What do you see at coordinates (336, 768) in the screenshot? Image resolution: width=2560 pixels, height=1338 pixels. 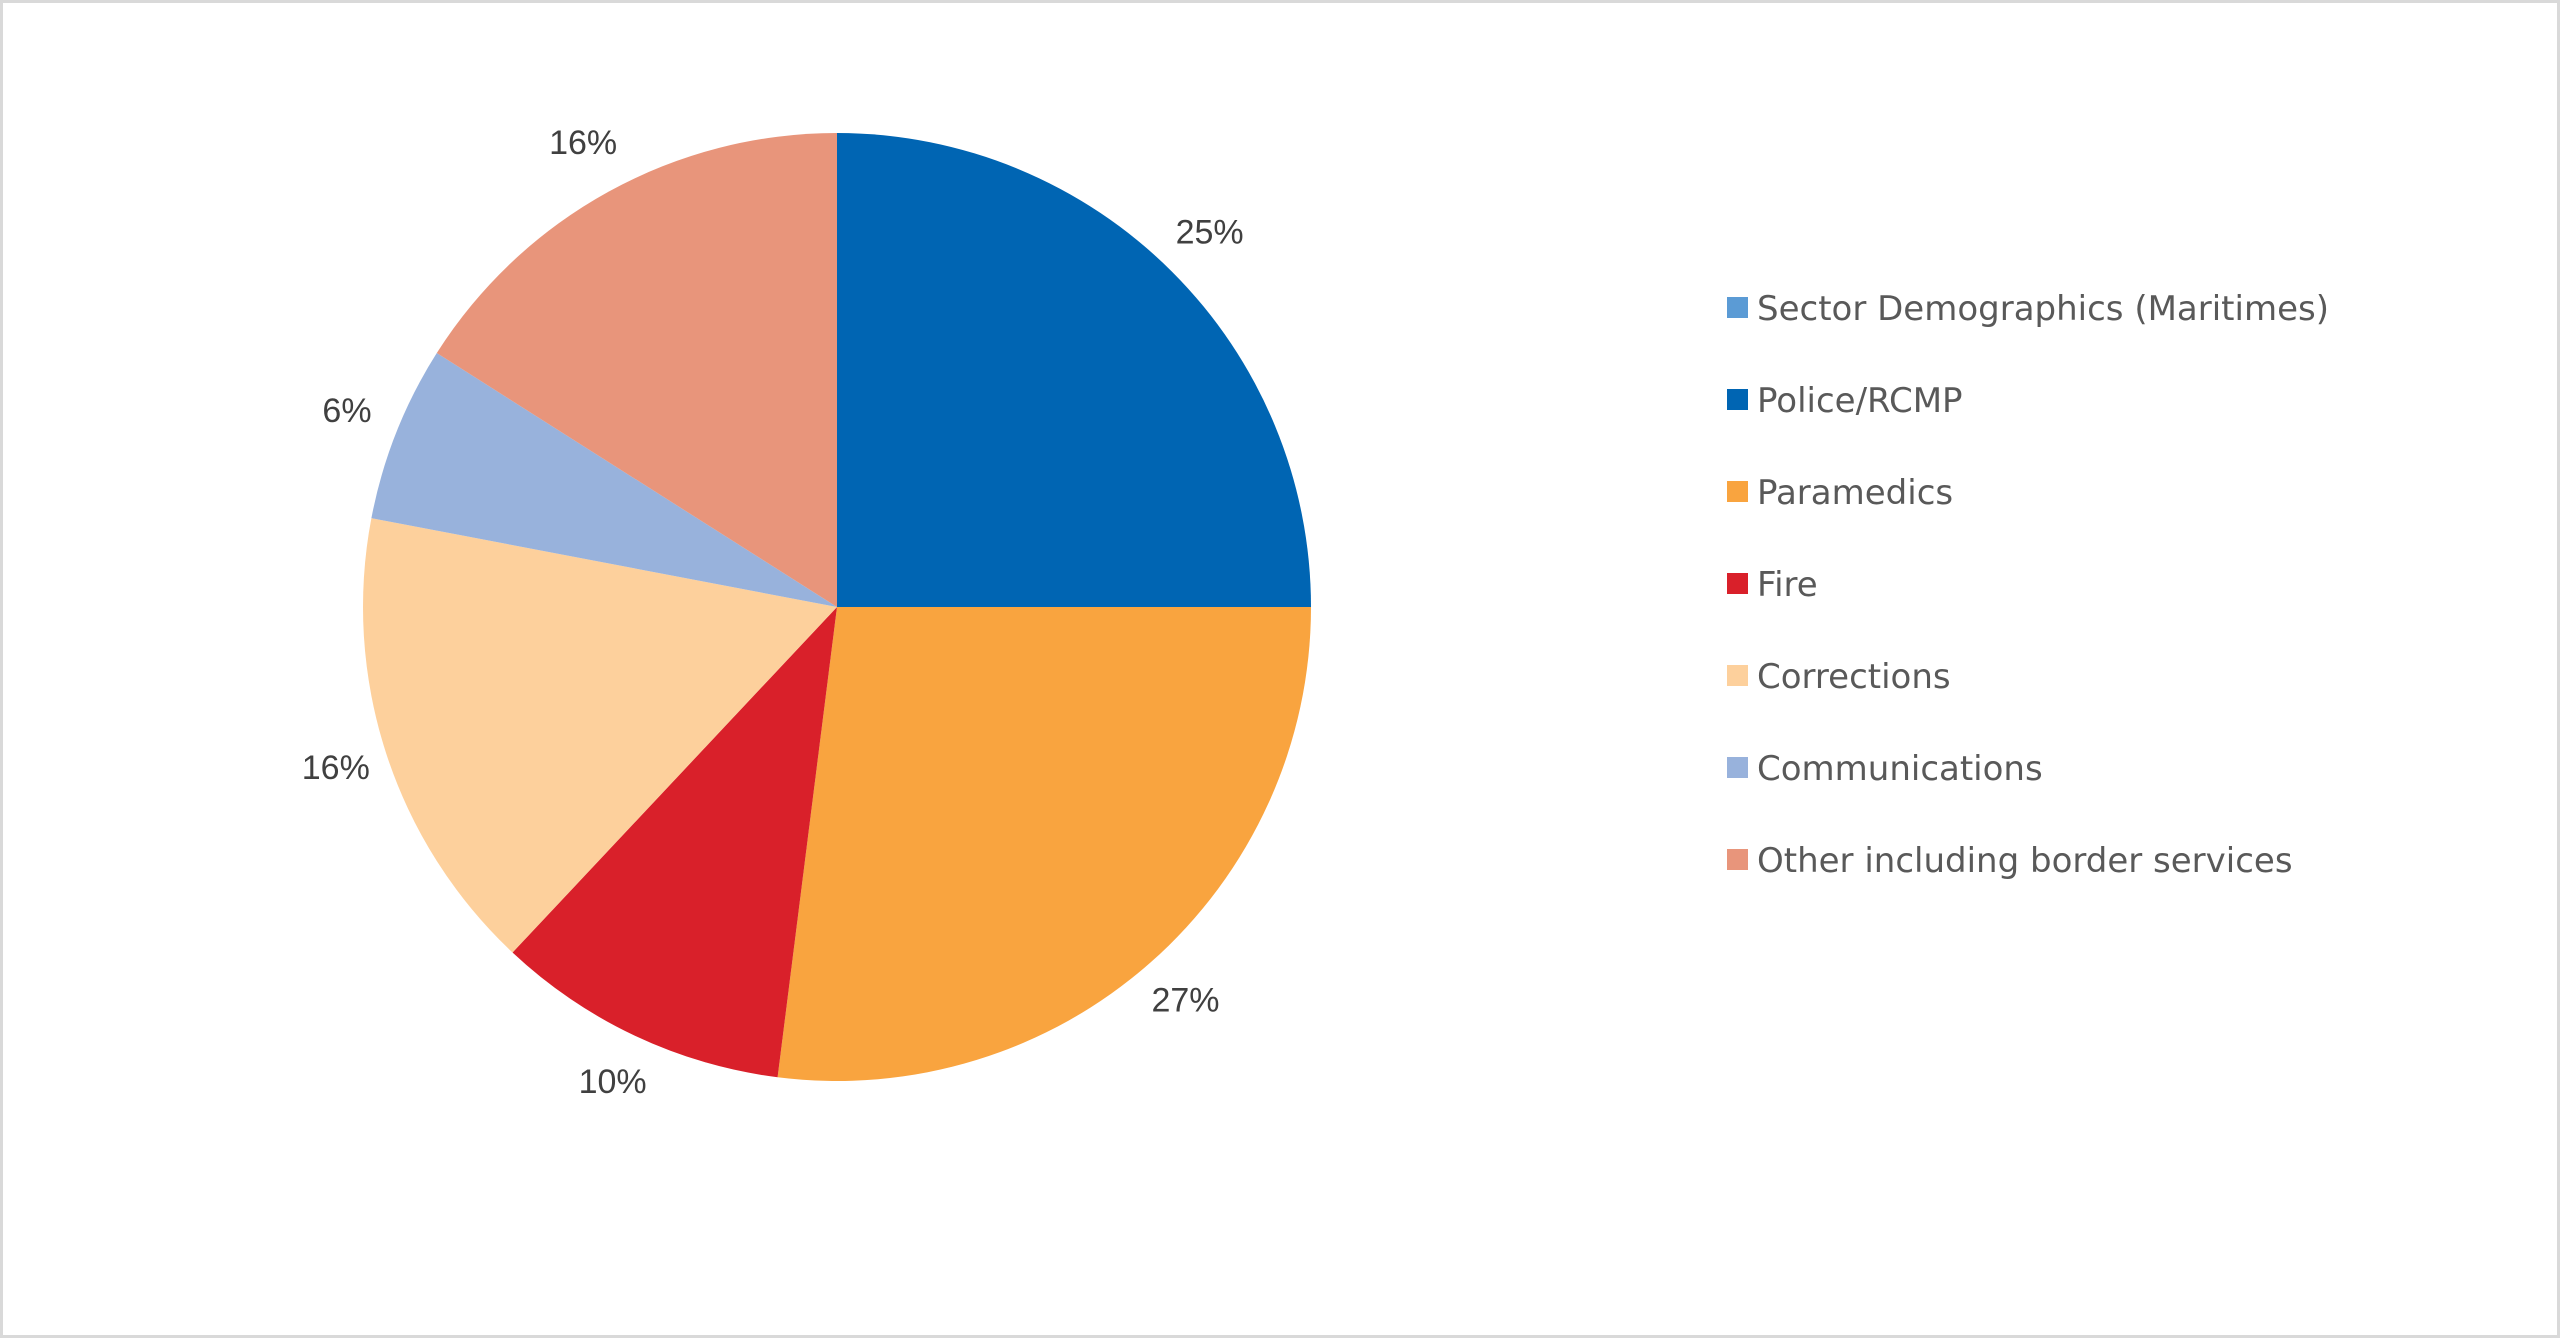 I see `data-label-corrections: 16%` at bounding box center [336, 768].